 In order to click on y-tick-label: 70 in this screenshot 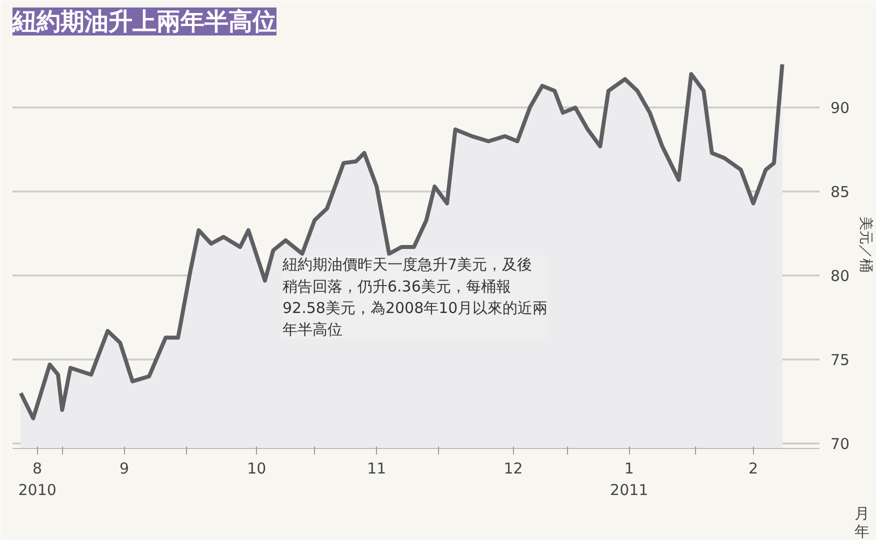, I will do `click(840, 443)`.